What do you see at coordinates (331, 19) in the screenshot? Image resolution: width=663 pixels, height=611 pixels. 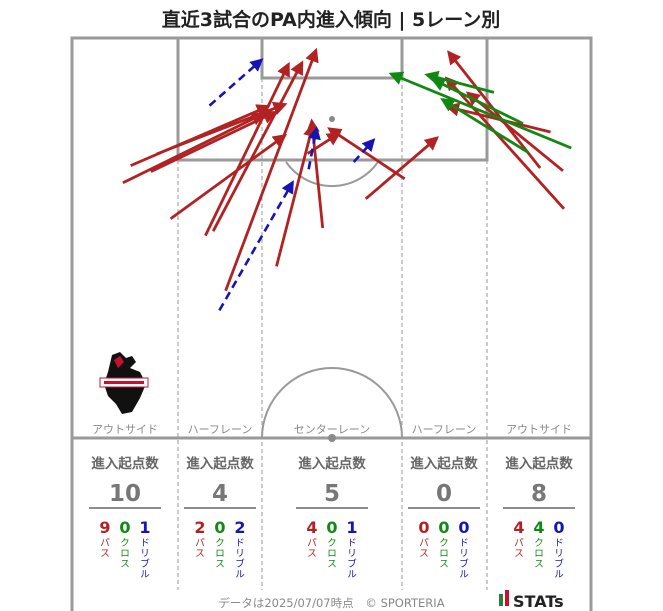 I see `chart-title: 直近3試合のPA内進入傾向 | 5レーン別` at bounding box center [331, 19].